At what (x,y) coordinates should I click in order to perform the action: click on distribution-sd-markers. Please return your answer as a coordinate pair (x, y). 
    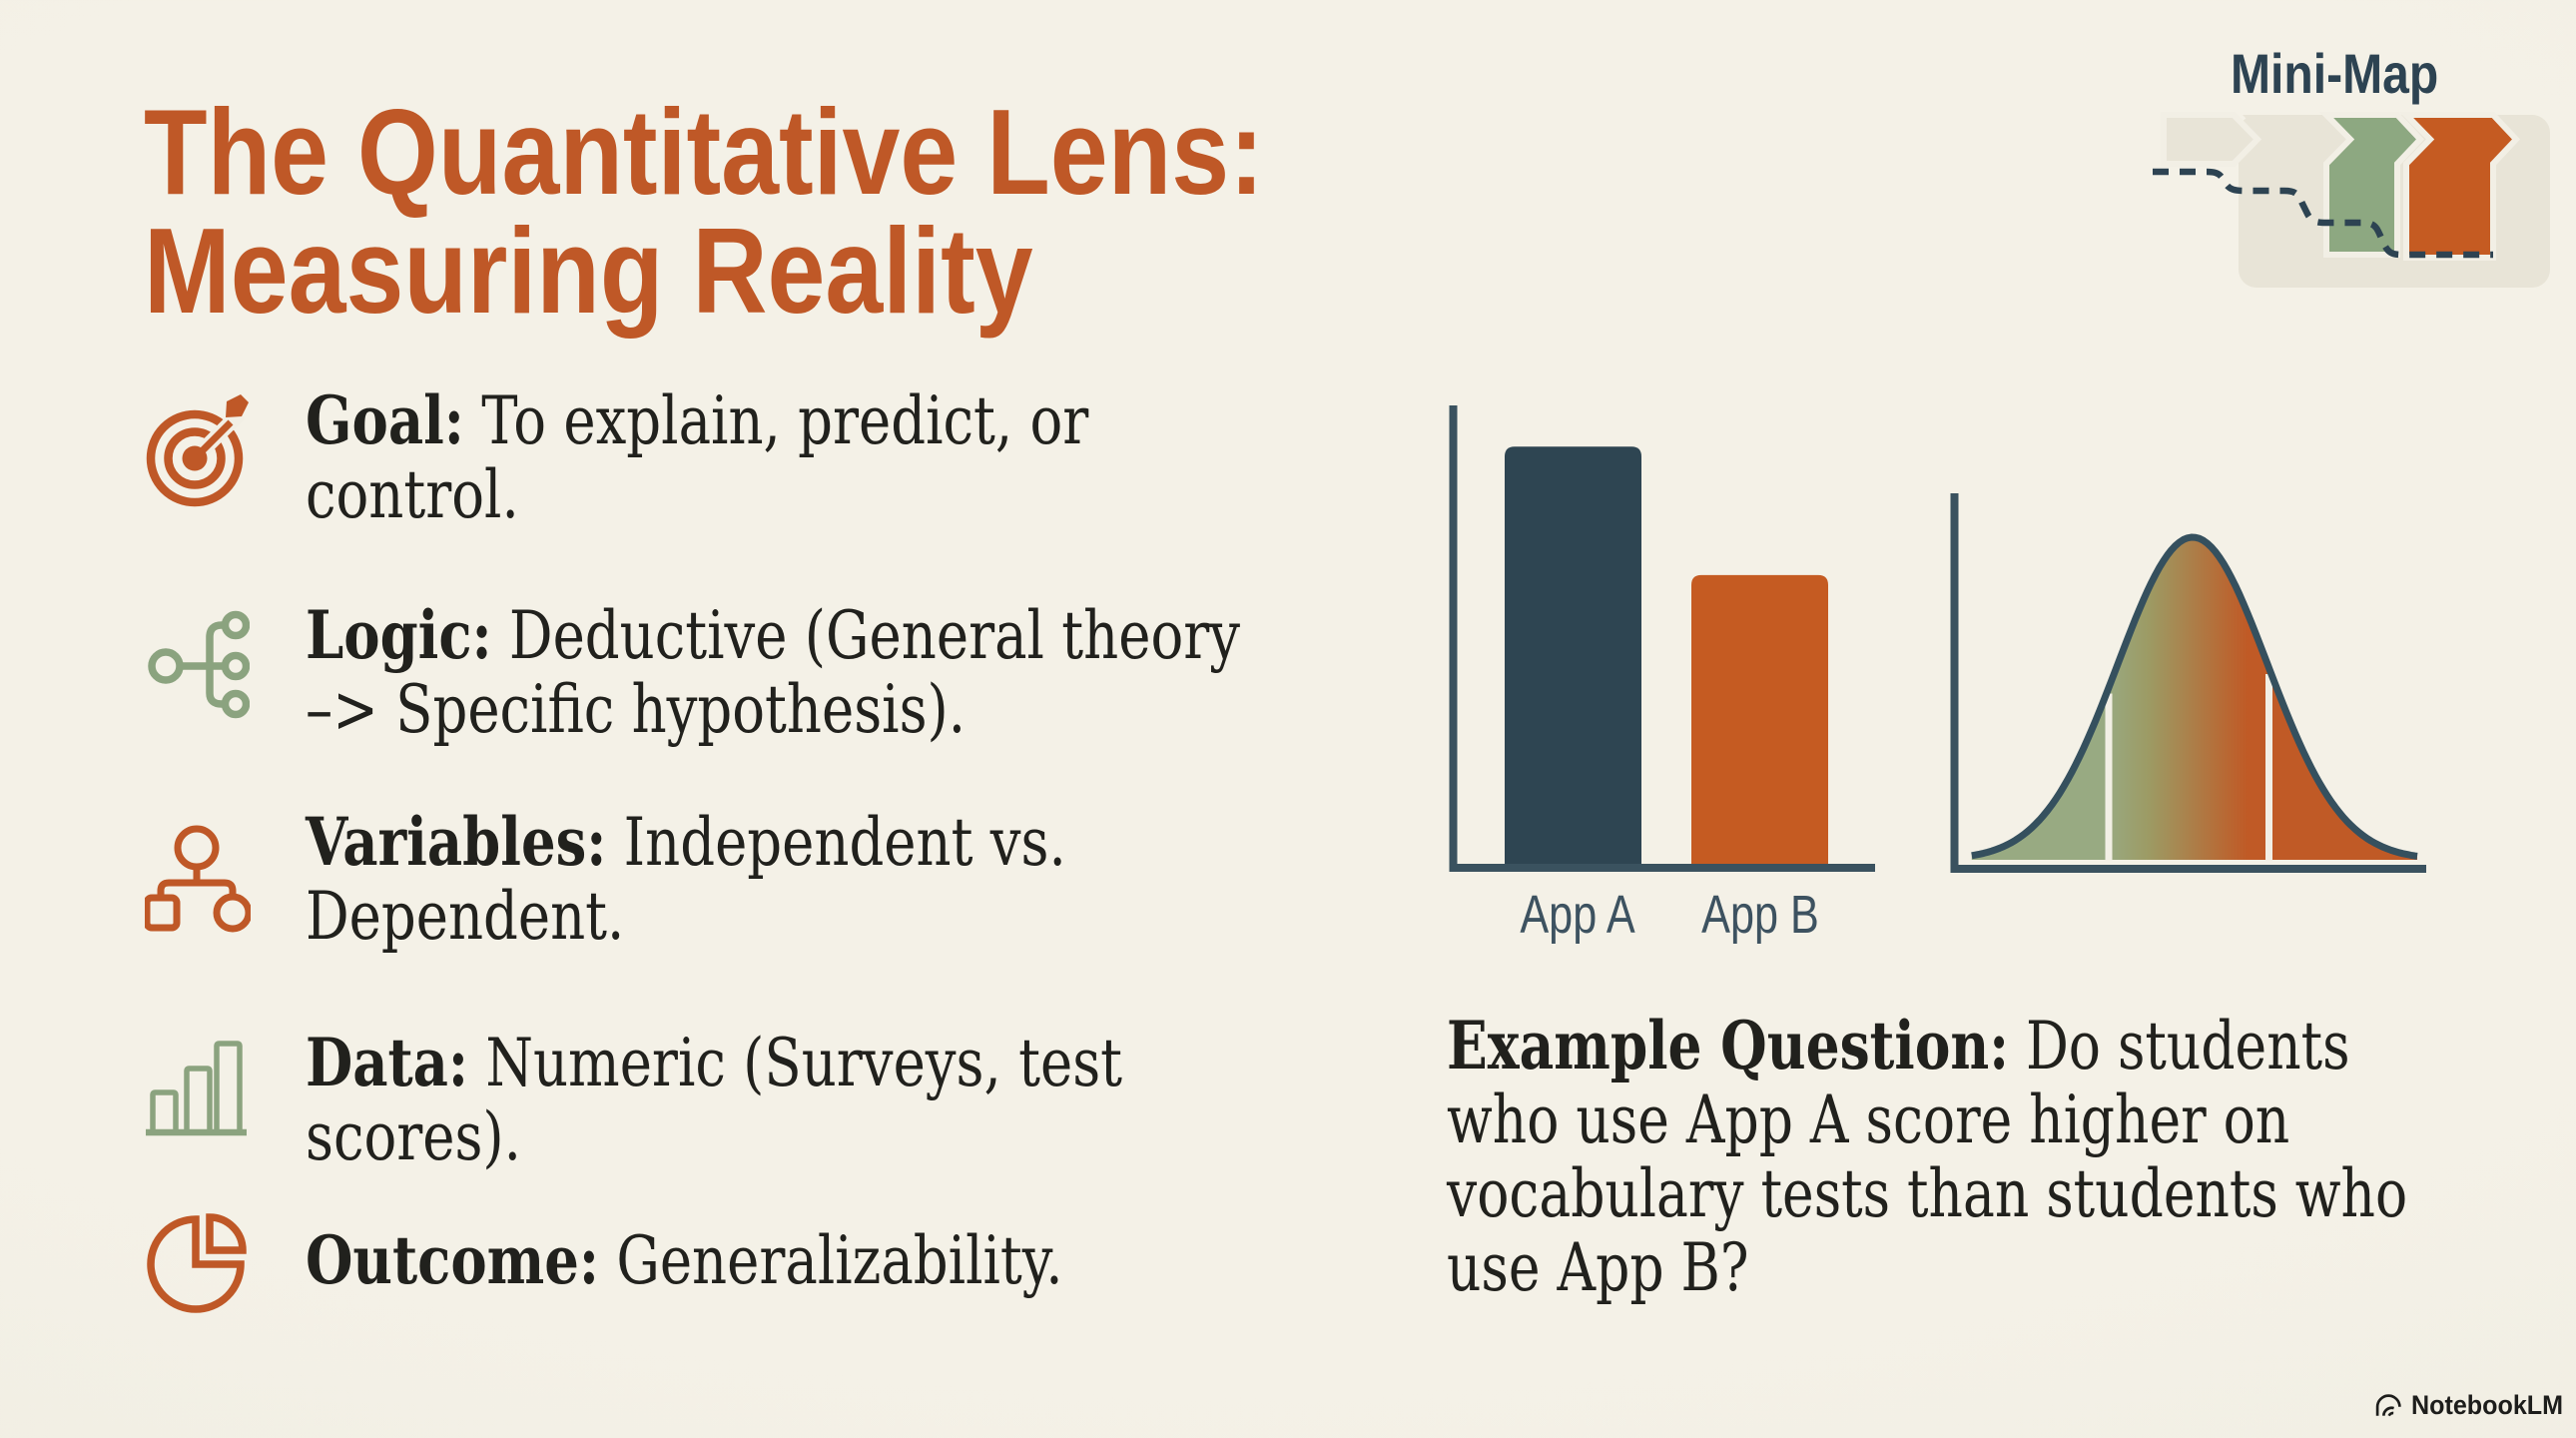
    Looking at the image, I should click on (2188, 767).